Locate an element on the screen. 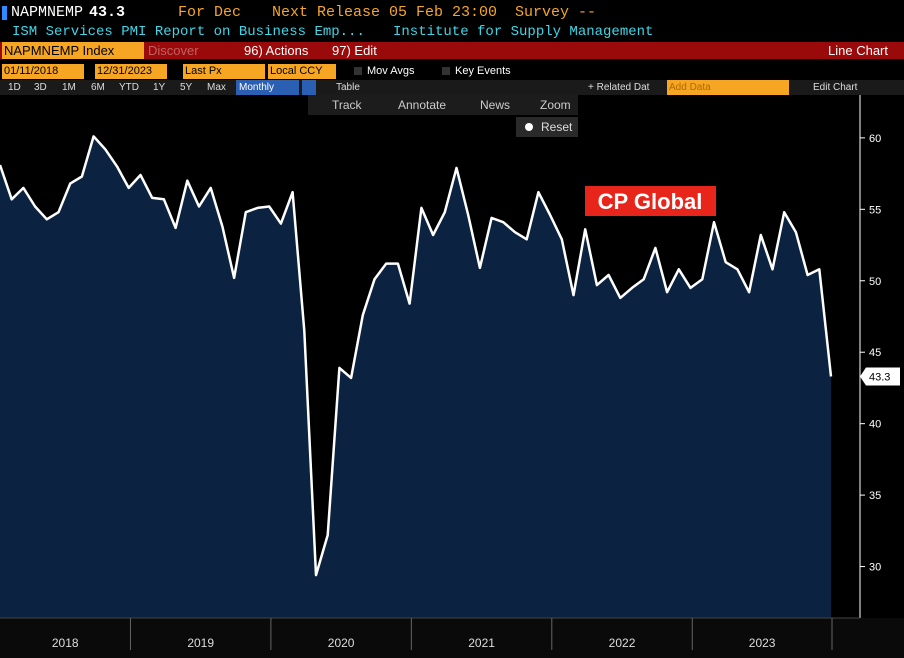 The height and width of the screenshot is (658, 904). range-button: 1Y is located at coordinates (159, 87).